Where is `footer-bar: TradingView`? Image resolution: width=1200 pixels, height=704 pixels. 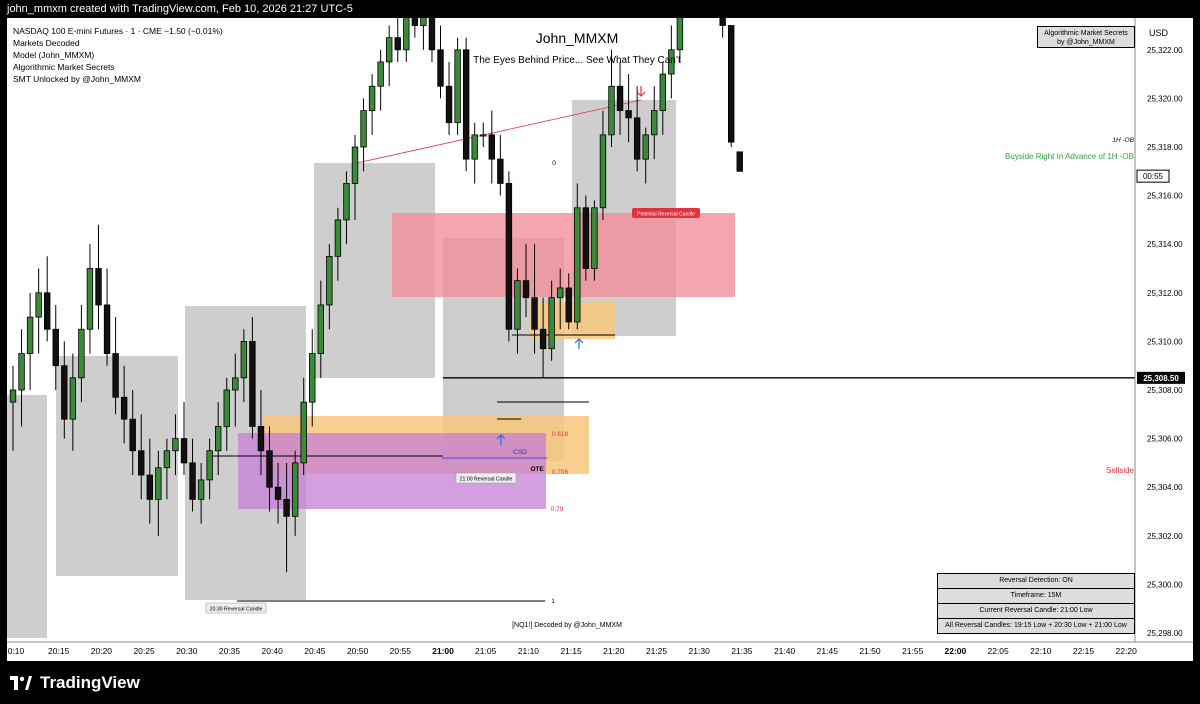
footer-bar: TradingView is located at coordinates (600, 682).